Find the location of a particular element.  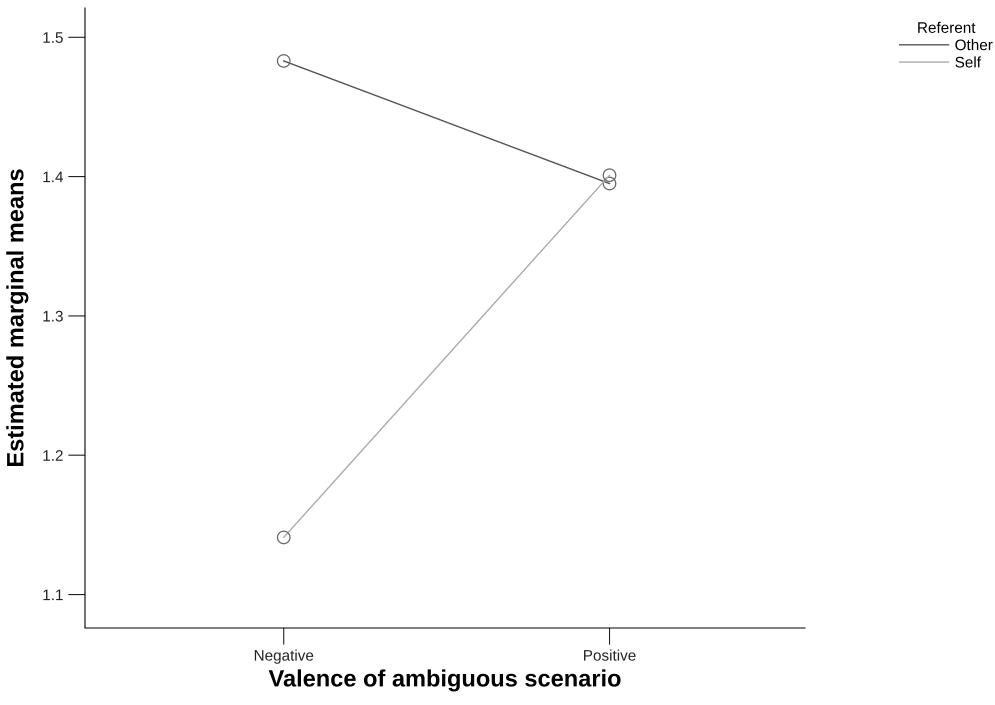

x-tick-label: Positive is located at coordinates (610, 655).